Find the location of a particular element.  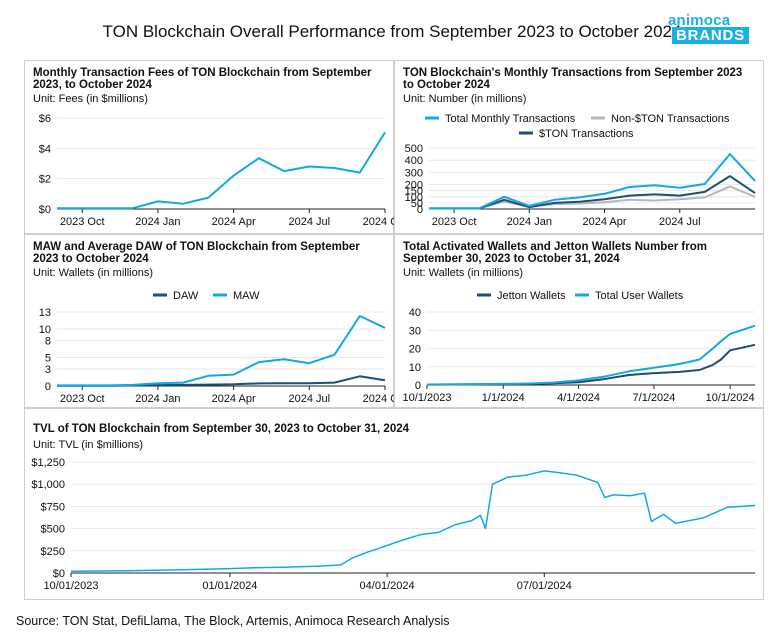

y-tick-label: 500 is located at coordinates (414, 149).